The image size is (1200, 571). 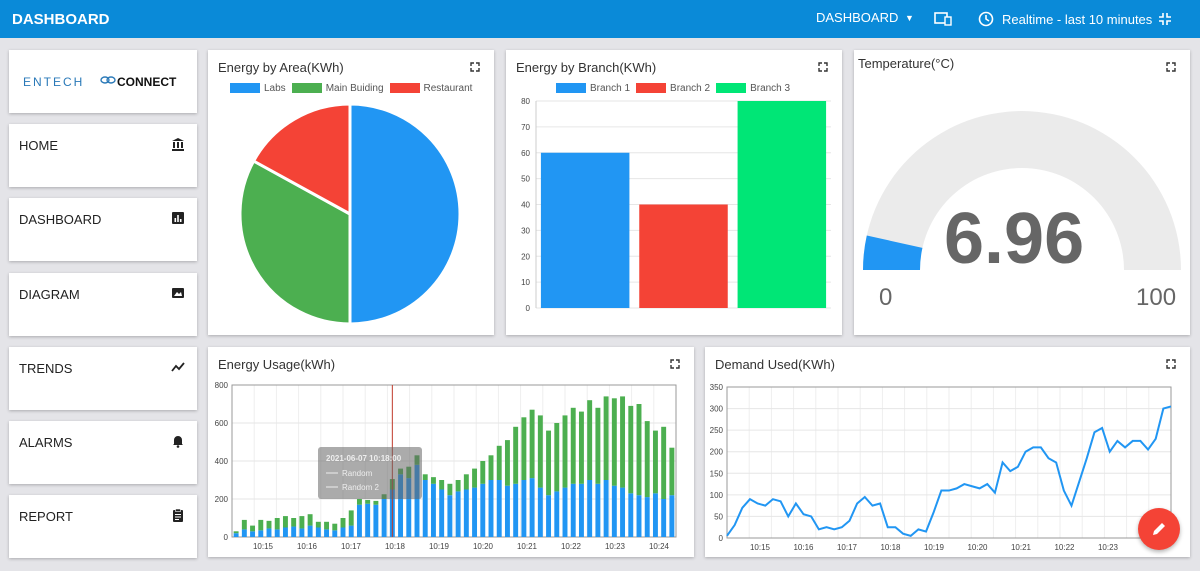 I want to click on edit-fab-button, so click(x=1159, y=529).